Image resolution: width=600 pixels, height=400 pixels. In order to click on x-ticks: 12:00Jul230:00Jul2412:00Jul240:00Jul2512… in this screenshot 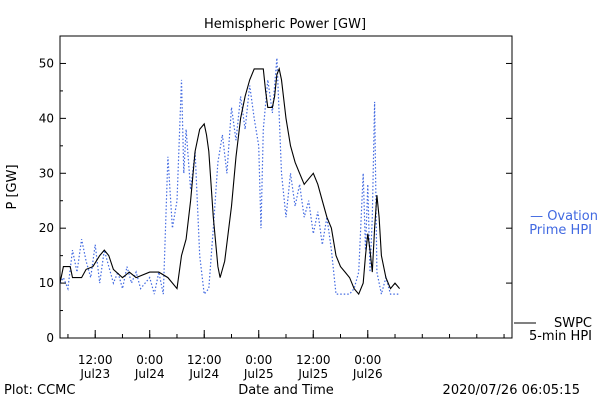, I will do `click(286, 355)`.